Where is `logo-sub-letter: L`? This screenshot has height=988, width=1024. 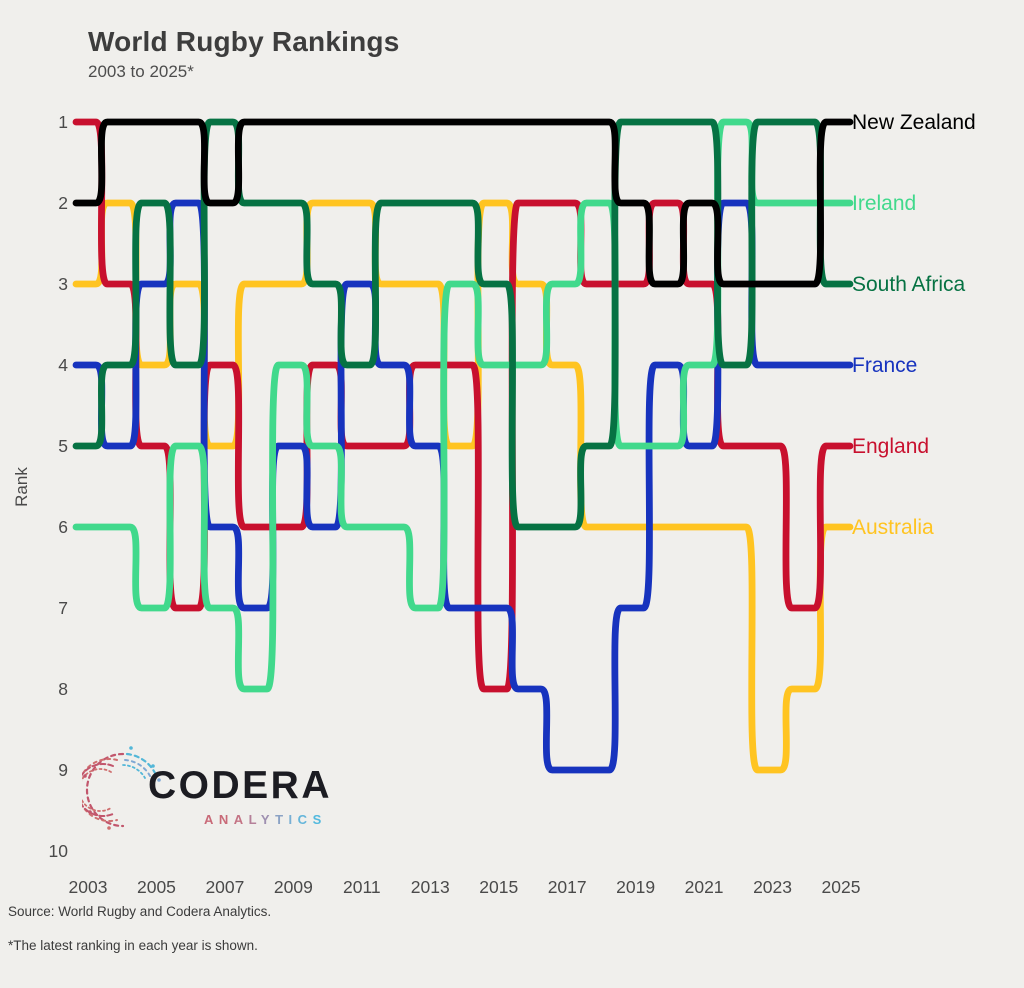
logo-sub-letter: L is located at coordinates (254, 819).